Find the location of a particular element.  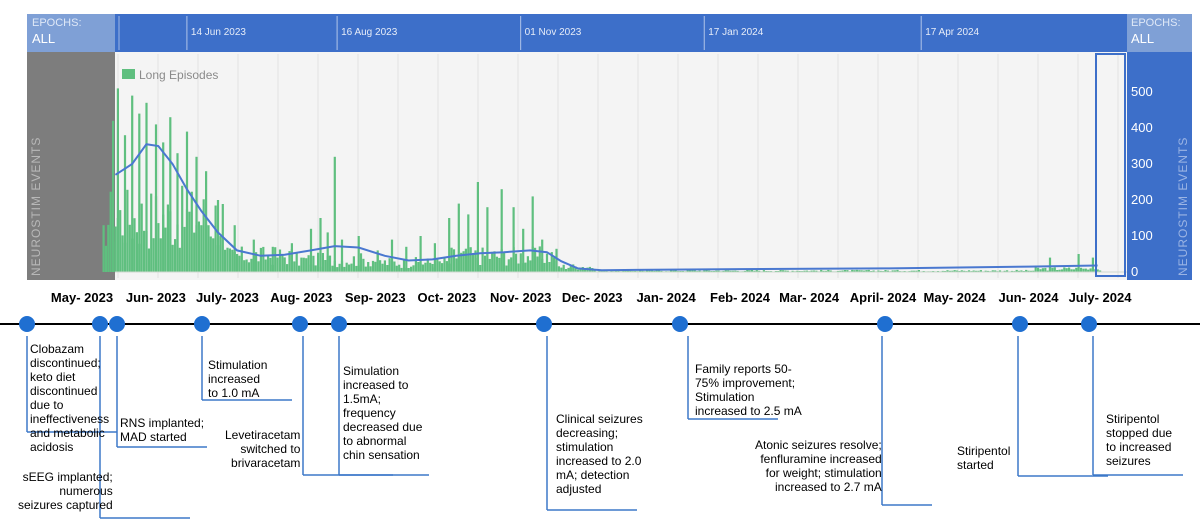

header-date-tick: 01 Nov 2023 is located at coordinates (553, 32).